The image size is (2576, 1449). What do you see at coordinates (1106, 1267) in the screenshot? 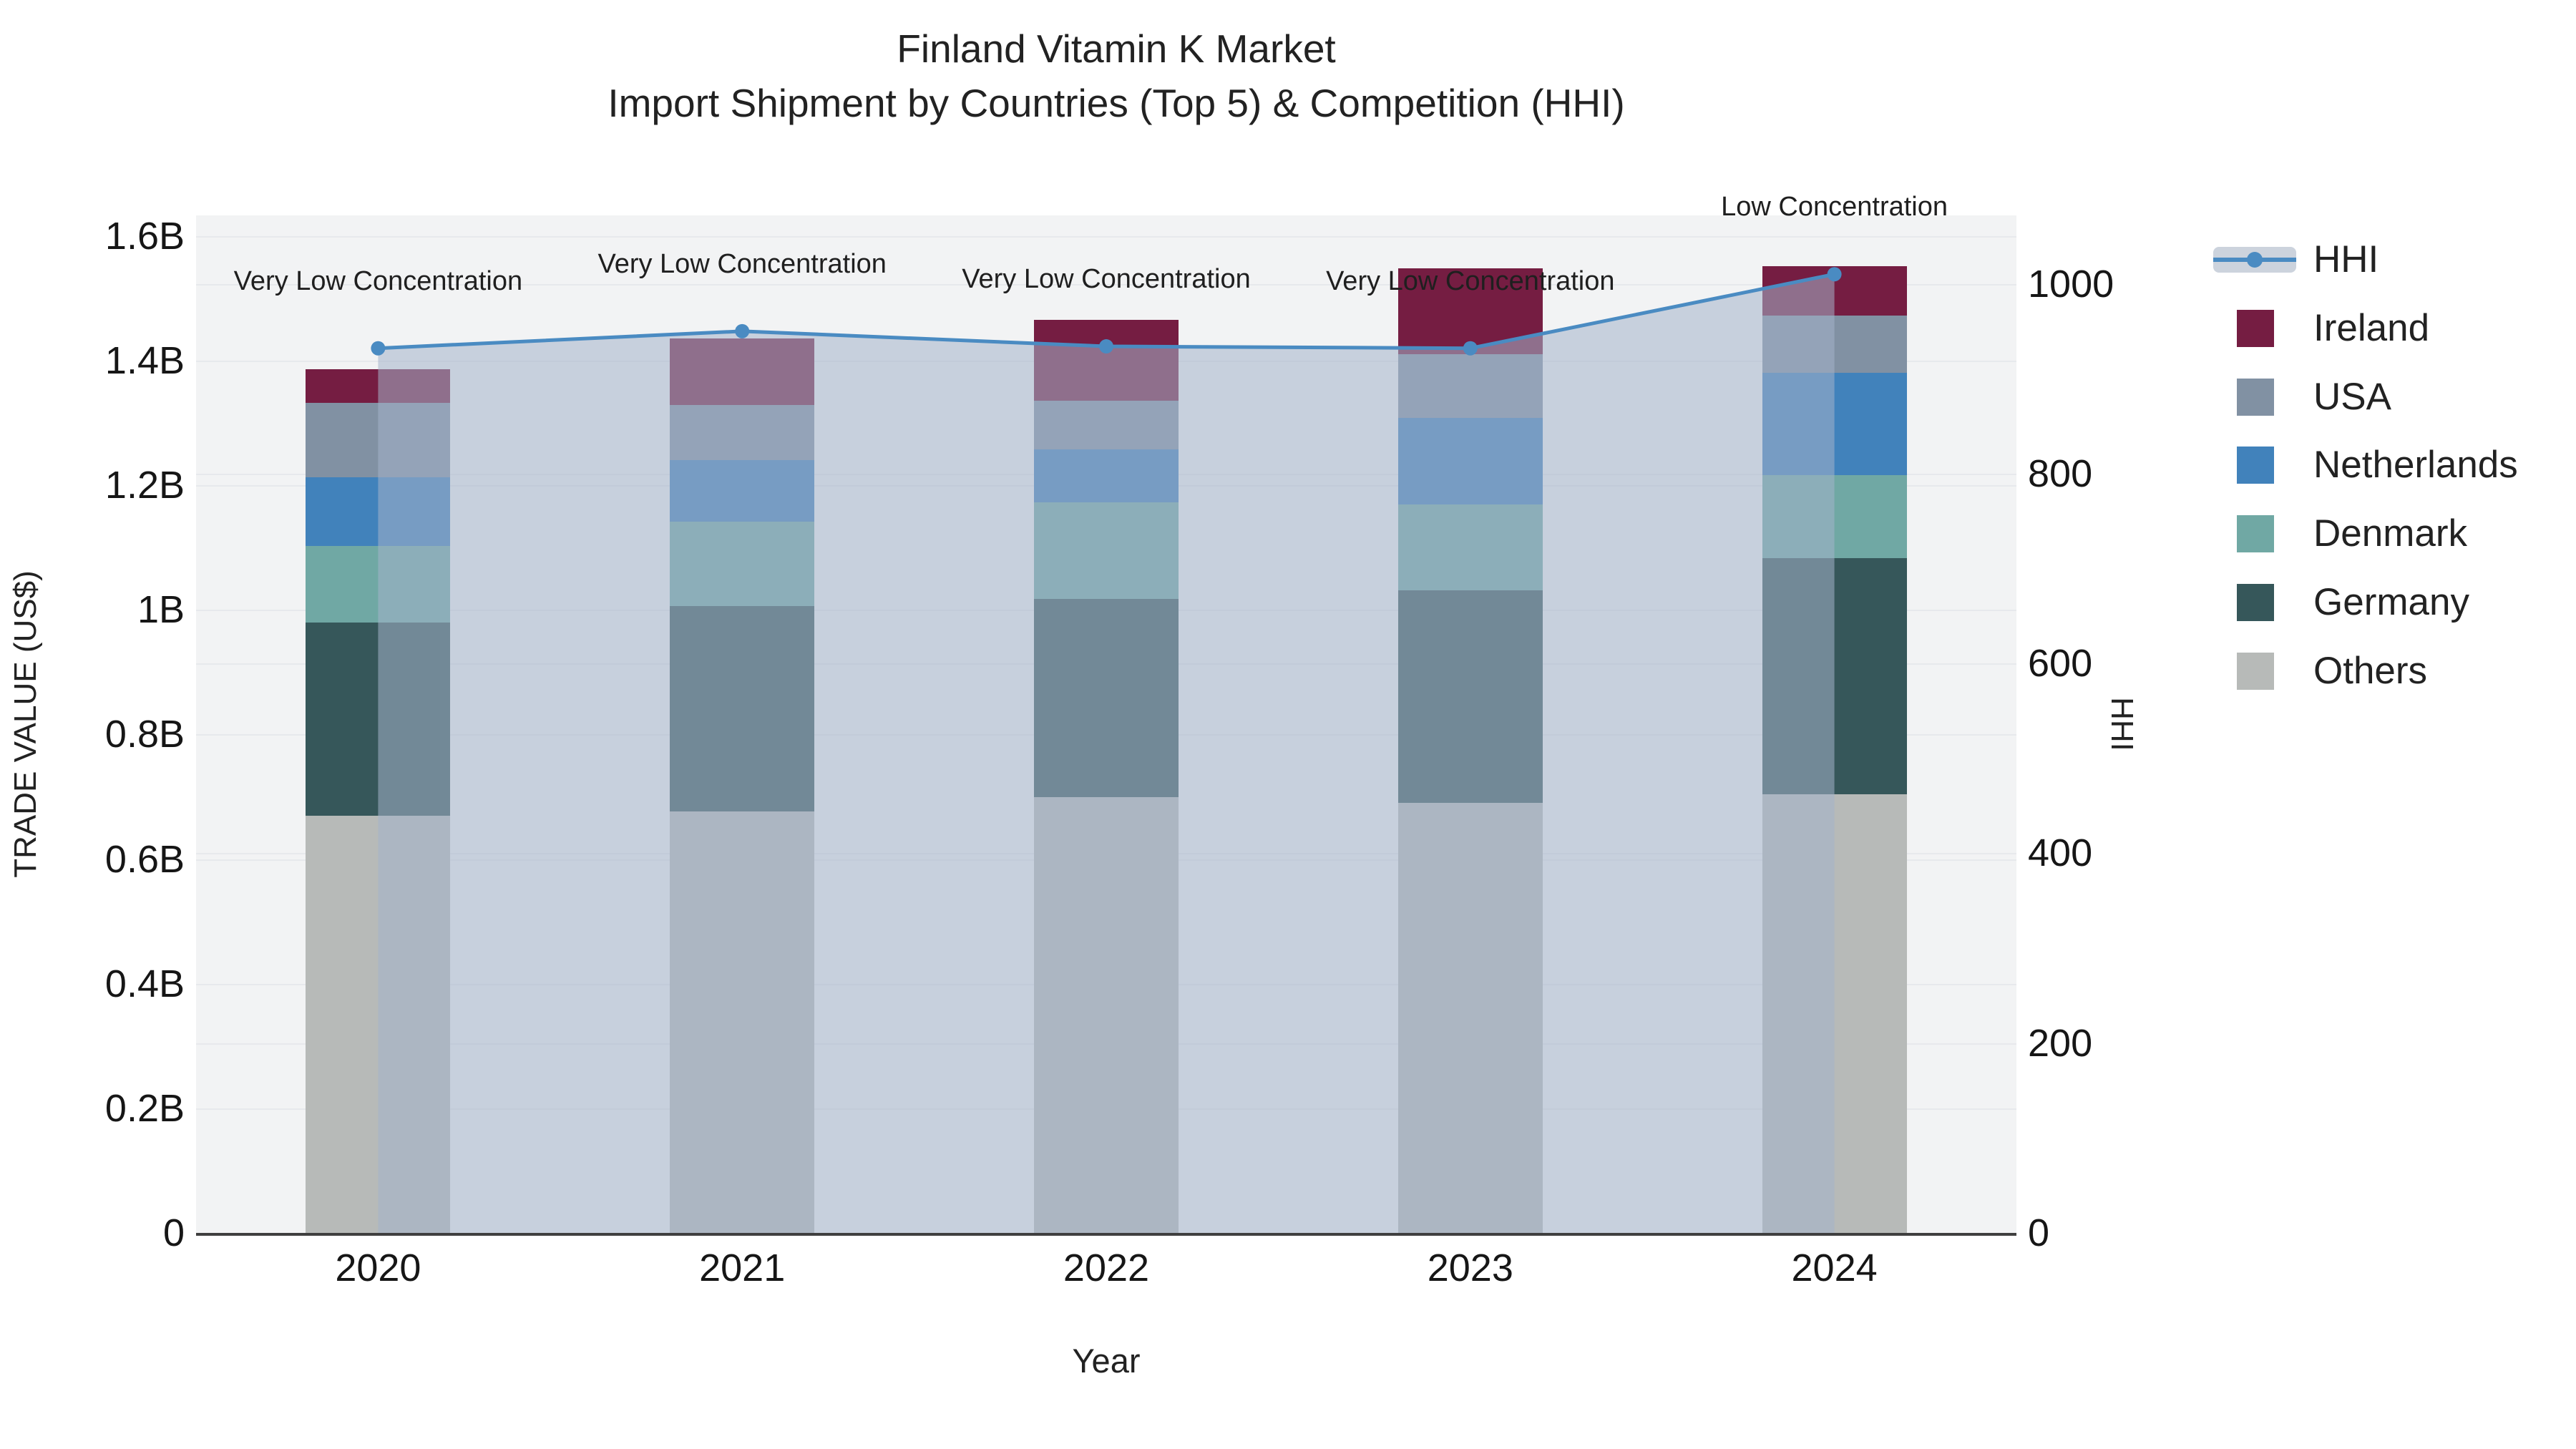
I see `x-tick-2022: 2022` at bounding box center [1106, 1267].